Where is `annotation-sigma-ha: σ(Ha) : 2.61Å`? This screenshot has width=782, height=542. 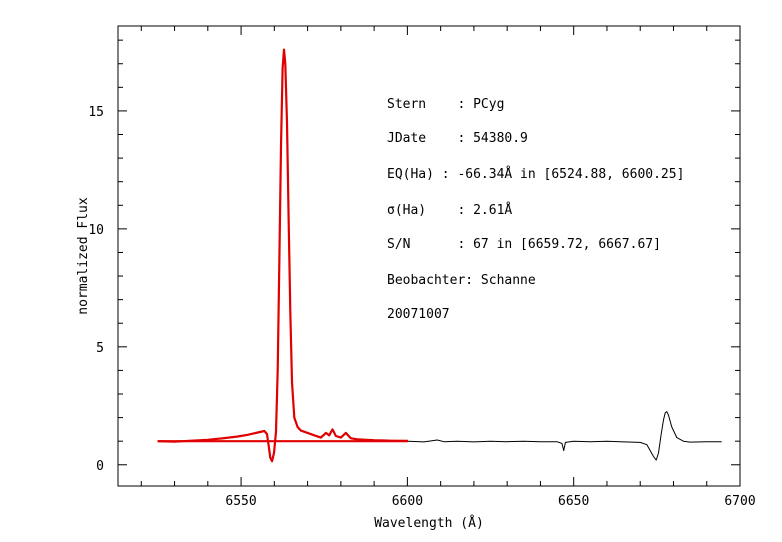 annotation-sigma-ha: σ(Ha) : 2.61Å is located at coordinates (449, 210).